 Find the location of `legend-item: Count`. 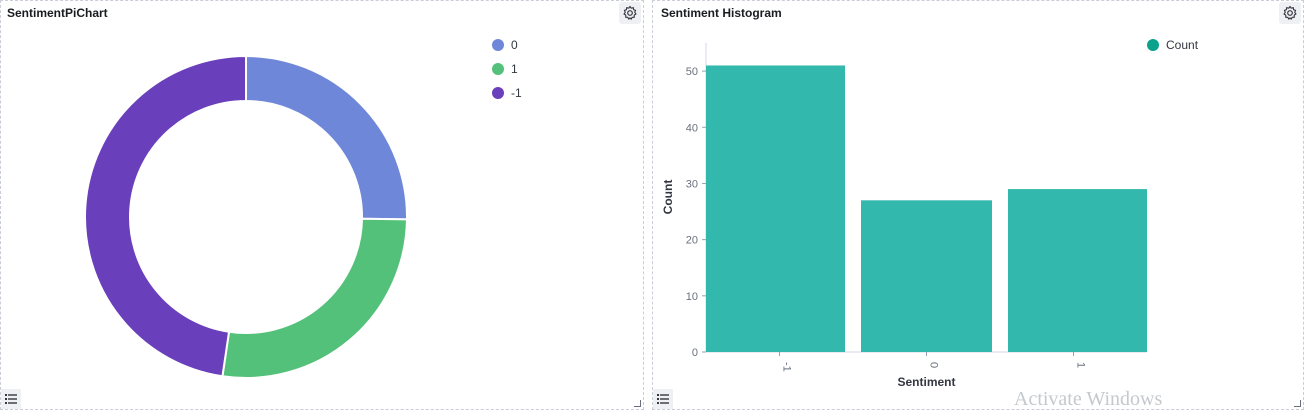

legend-item: Count is located at coordinates (1172, 45).